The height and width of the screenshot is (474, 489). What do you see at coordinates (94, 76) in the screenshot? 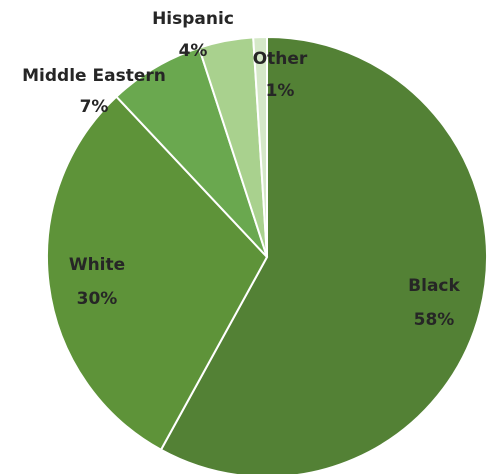
I see `middle-eastern-category-label: Middle Eastern` at bounding box center [94, 76].